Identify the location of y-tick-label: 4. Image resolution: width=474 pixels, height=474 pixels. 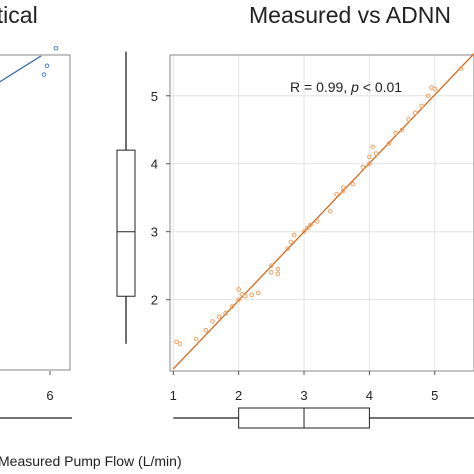
(154, 164).